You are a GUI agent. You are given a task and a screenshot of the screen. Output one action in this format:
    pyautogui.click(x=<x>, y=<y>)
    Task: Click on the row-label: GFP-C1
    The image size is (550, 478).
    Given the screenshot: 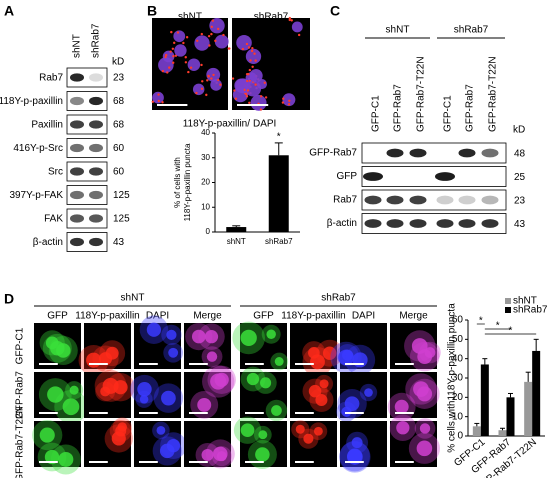 What is the action you would take?
    pyautogui.click(x=20, y=345)
    